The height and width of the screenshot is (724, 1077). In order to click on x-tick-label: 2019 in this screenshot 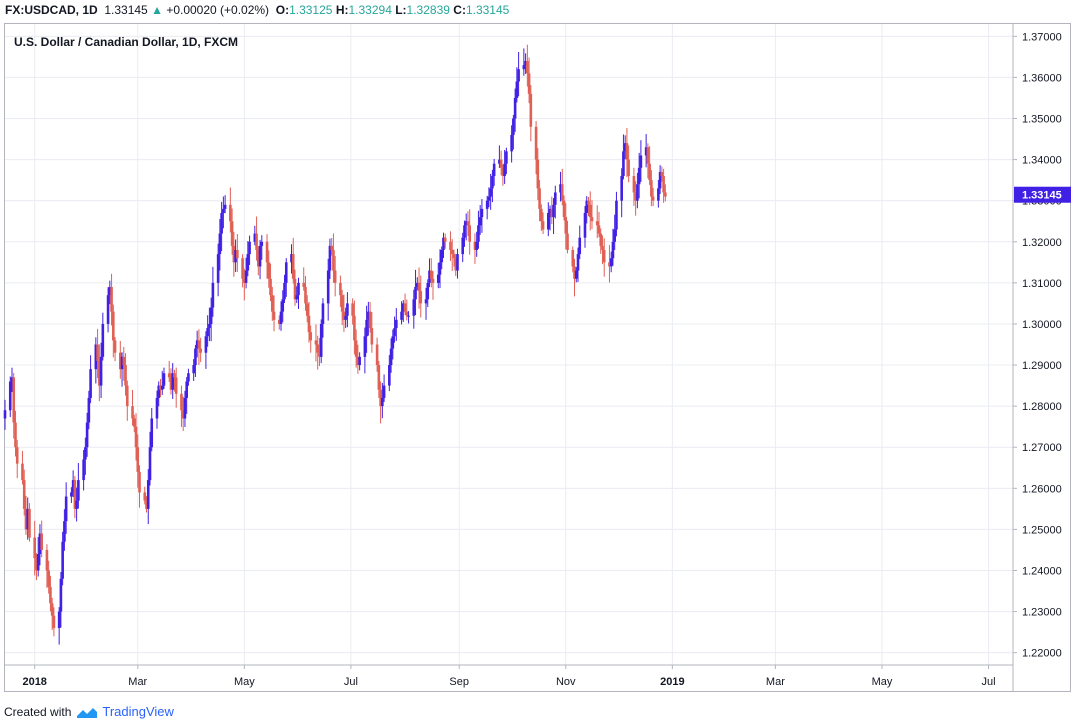, I will do `click(672, 682)`.